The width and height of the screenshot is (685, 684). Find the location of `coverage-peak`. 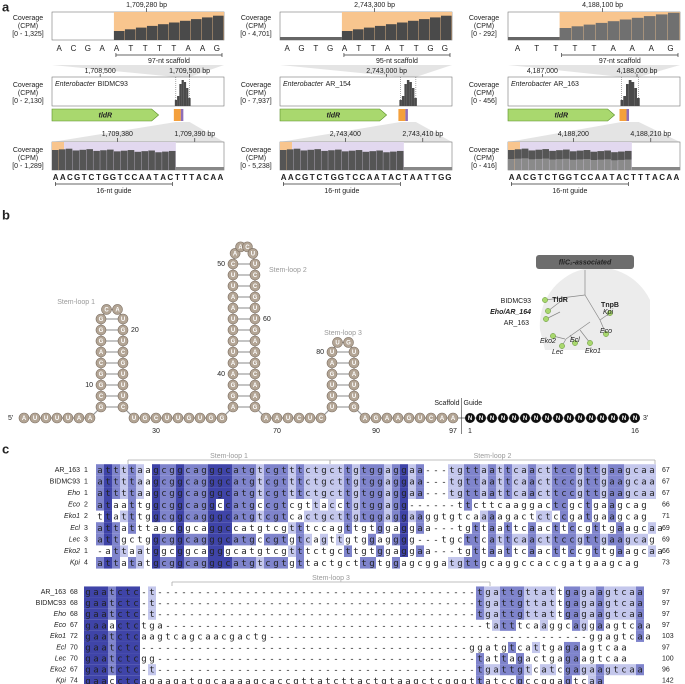

coverage-peak is located at coordinates (176, 103).